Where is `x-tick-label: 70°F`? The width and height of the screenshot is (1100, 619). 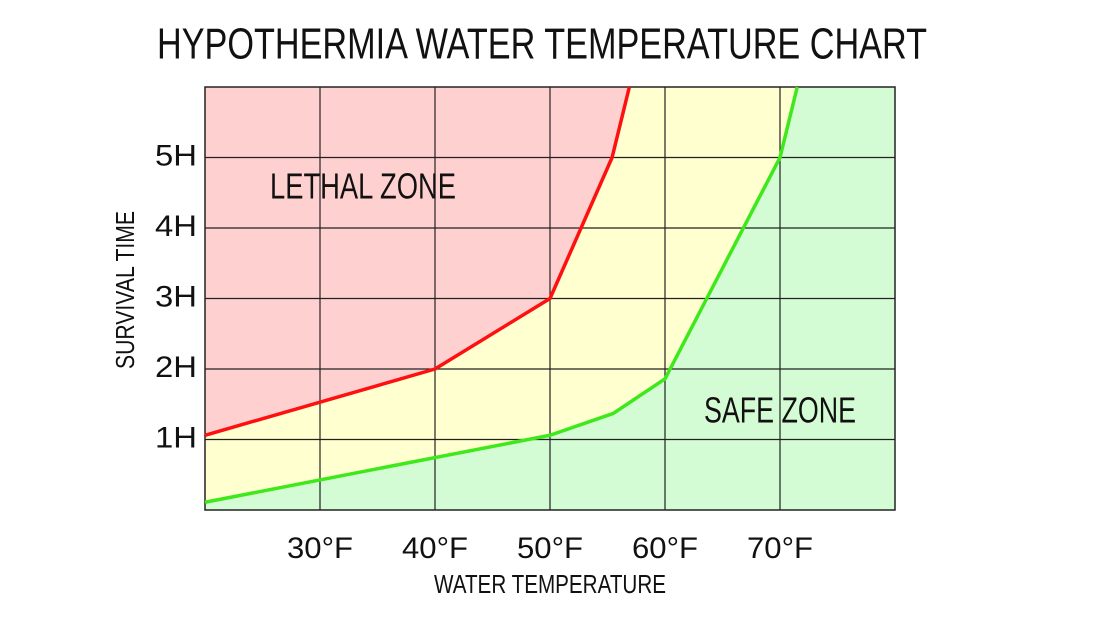 x-tick-label: 70°F is located at coordinates (780, 548).